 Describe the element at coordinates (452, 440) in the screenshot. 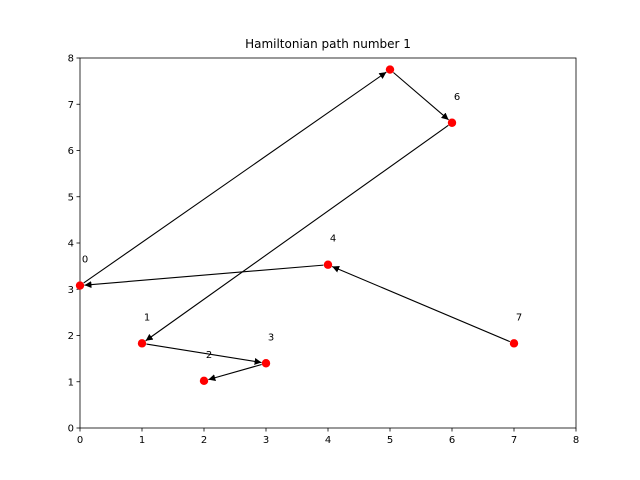

I see `x-tick-label: 6` at that location.